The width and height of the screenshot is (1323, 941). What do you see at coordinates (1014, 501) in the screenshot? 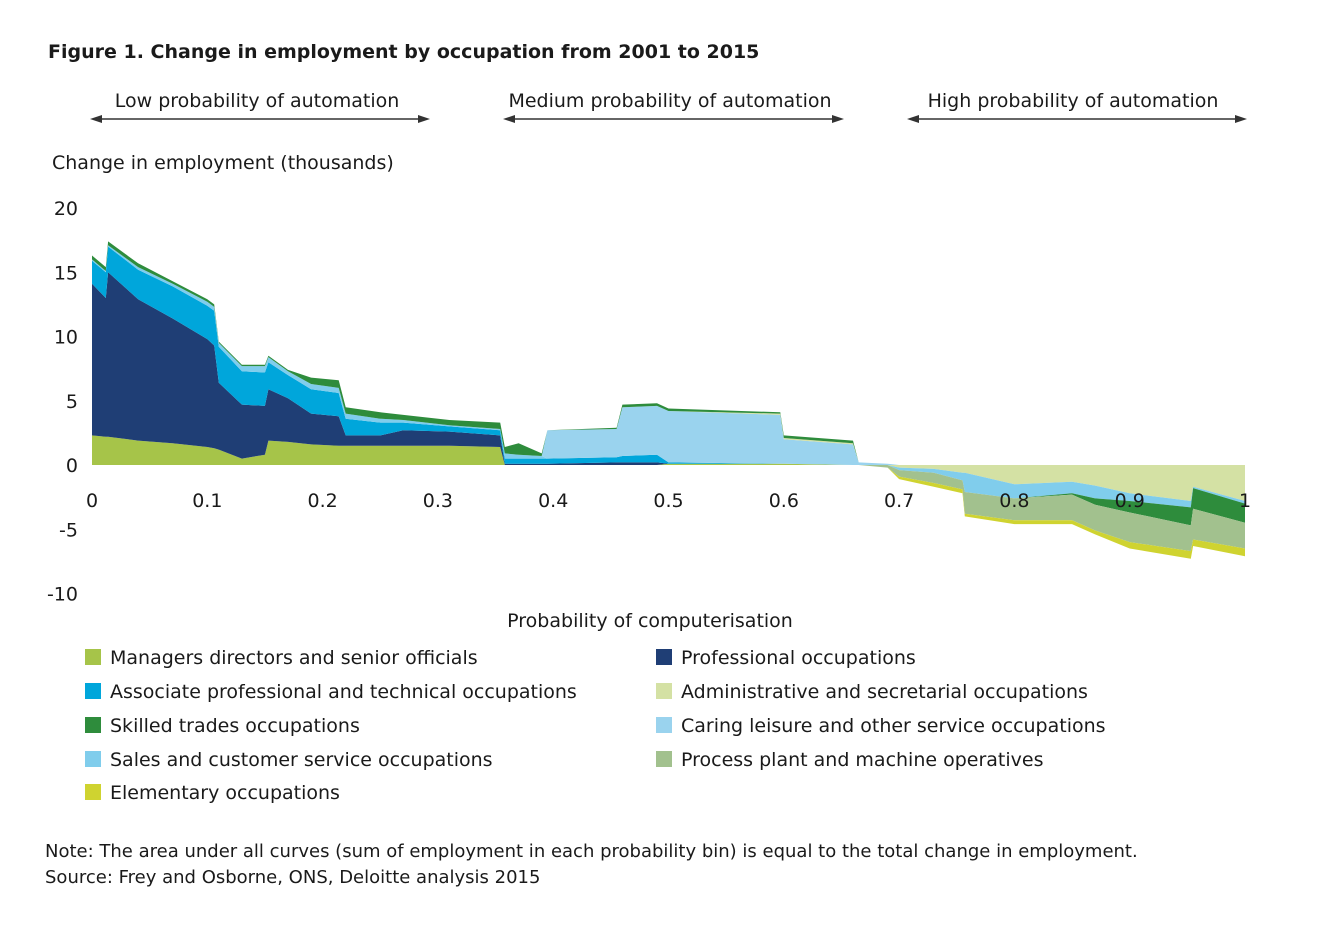
I see `x-tick-label: 0.8` at bounding box center [1014, 501].